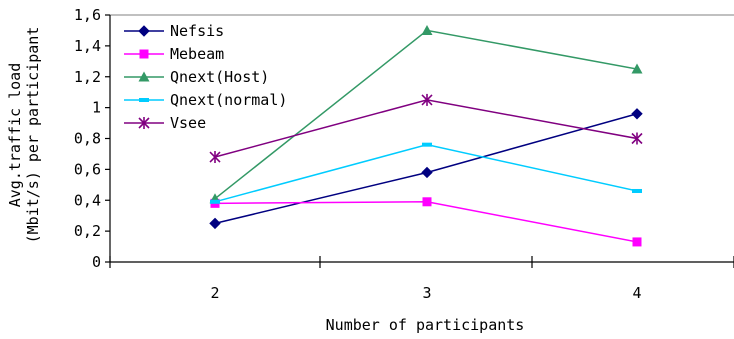 This screenshot has height=339, width=734. I want to click on legend-item: Qnext(normal), so click(205, 100).